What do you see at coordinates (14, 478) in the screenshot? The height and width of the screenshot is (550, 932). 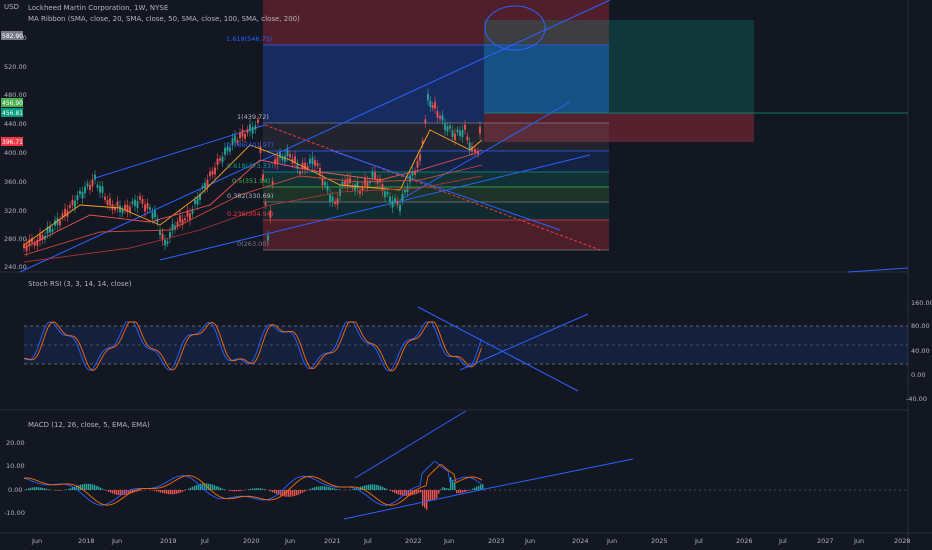 I see `macd-axis: 20.00 10.00 0.00 -10.00` at bounding box center [14, 478].